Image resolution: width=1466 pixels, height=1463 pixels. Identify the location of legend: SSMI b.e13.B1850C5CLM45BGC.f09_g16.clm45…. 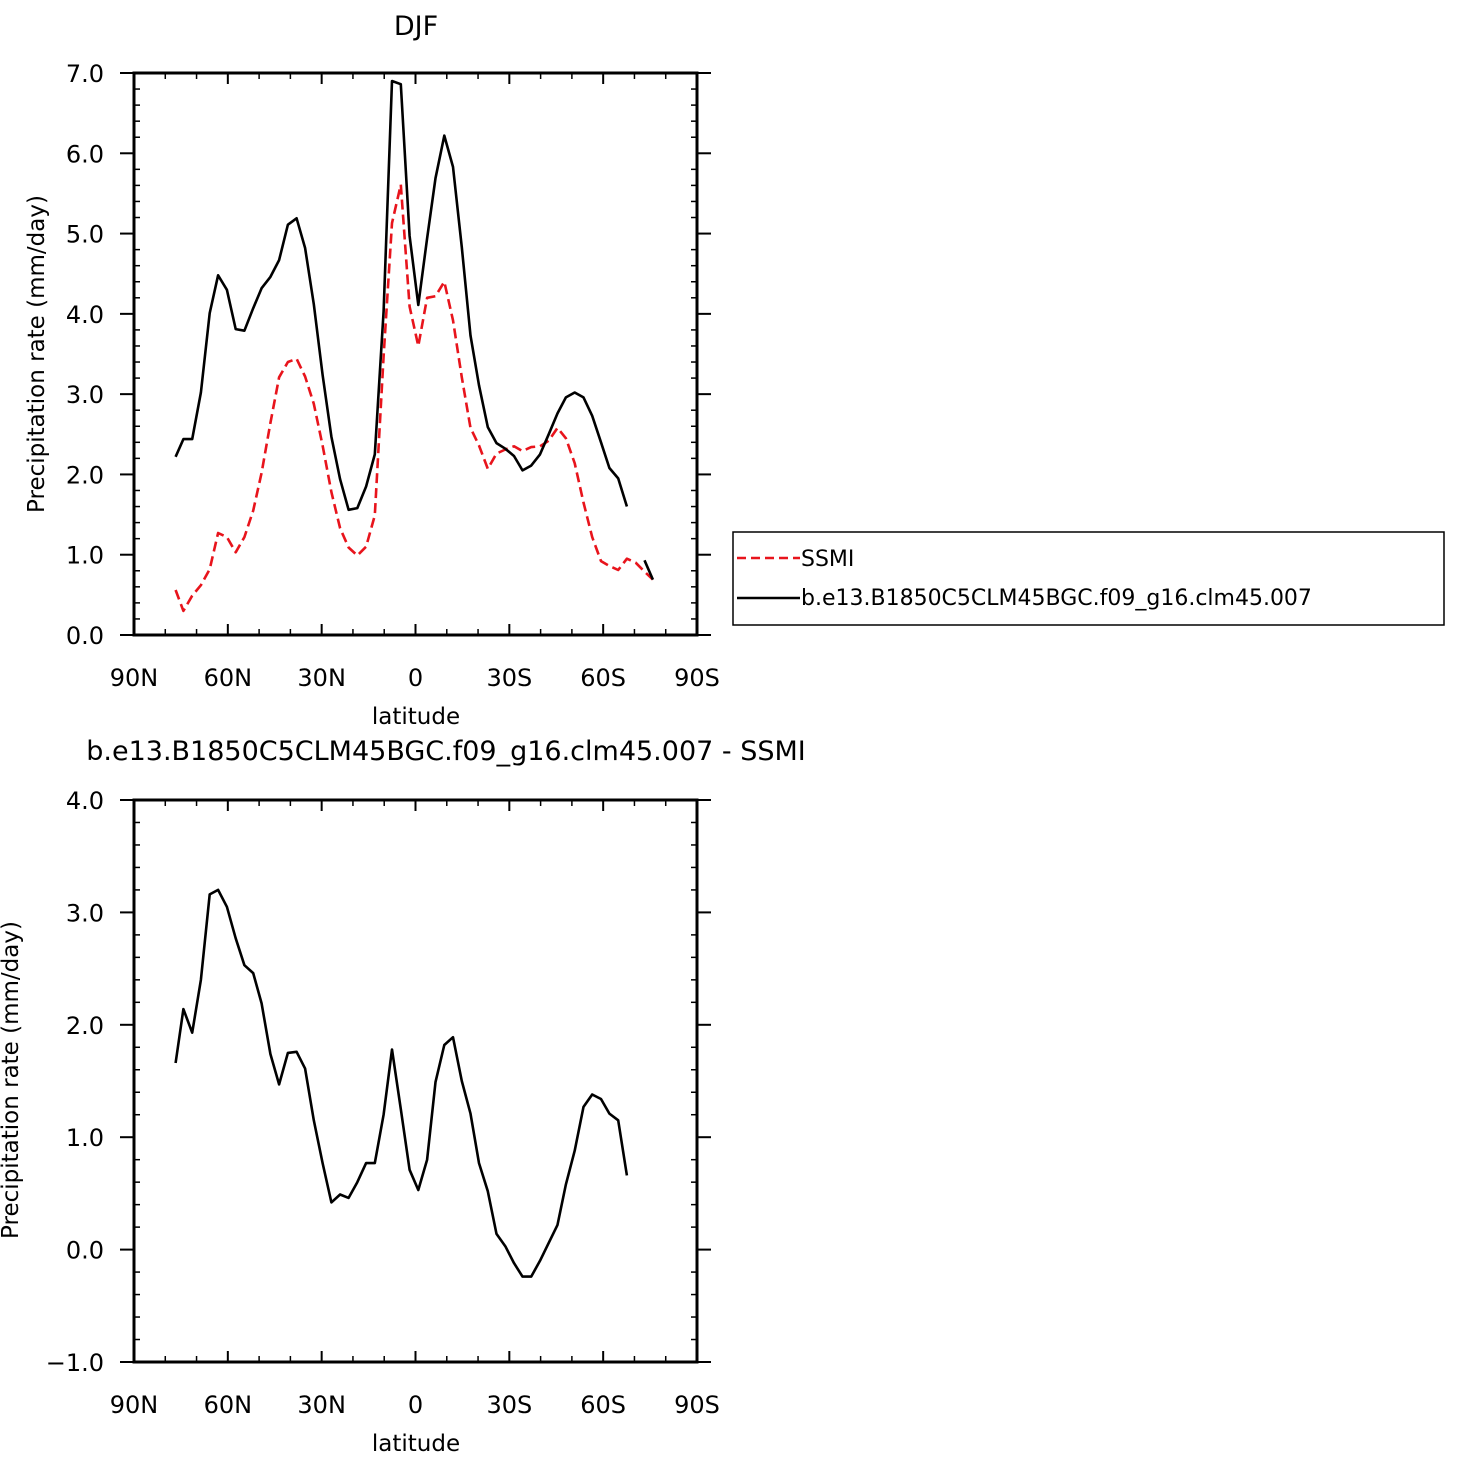
(1088, 578).